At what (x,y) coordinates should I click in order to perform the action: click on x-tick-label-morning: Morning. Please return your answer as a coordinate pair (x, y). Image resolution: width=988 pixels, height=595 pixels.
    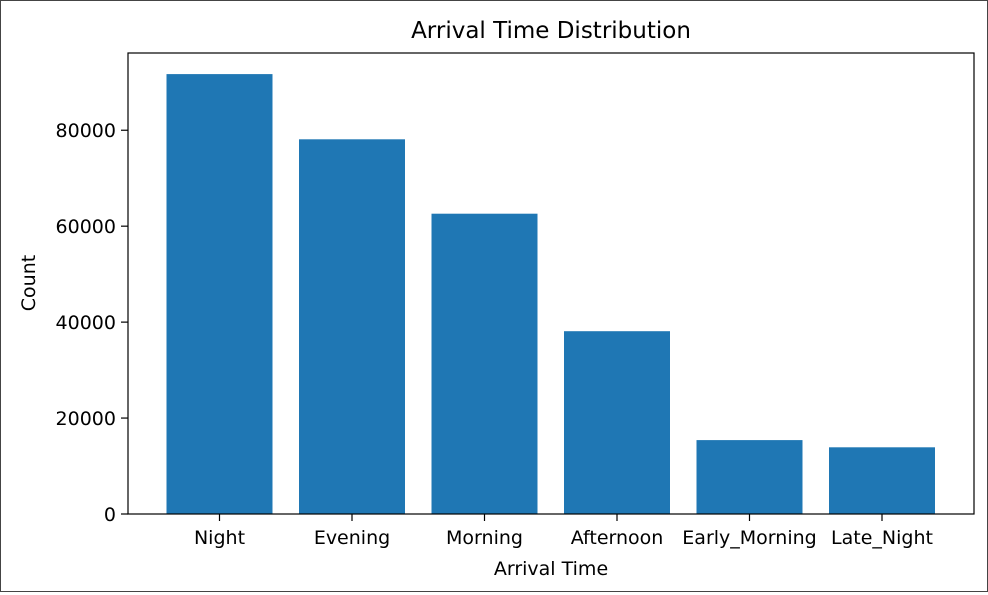
    Looking at the image, I should click on (484, 538).